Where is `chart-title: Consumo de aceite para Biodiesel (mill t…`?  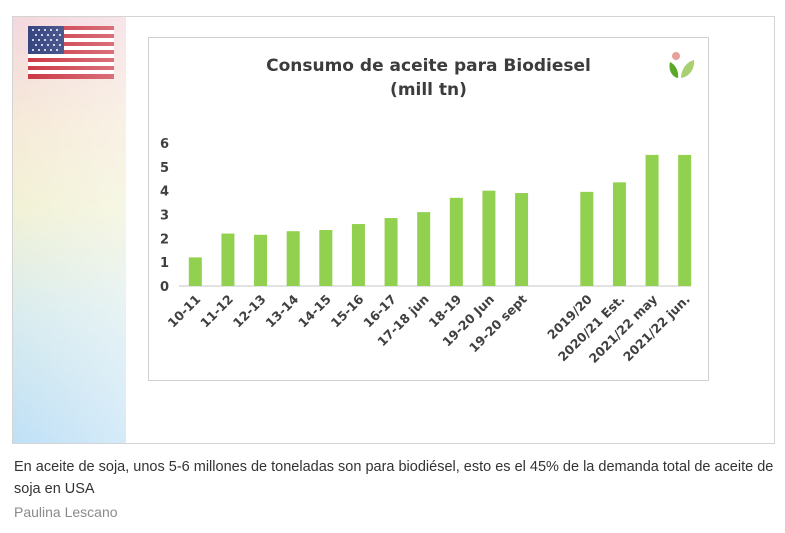 chart-title: Consumo de aceite para Biodiesel (mill t… is located at coordinates (428, 78).